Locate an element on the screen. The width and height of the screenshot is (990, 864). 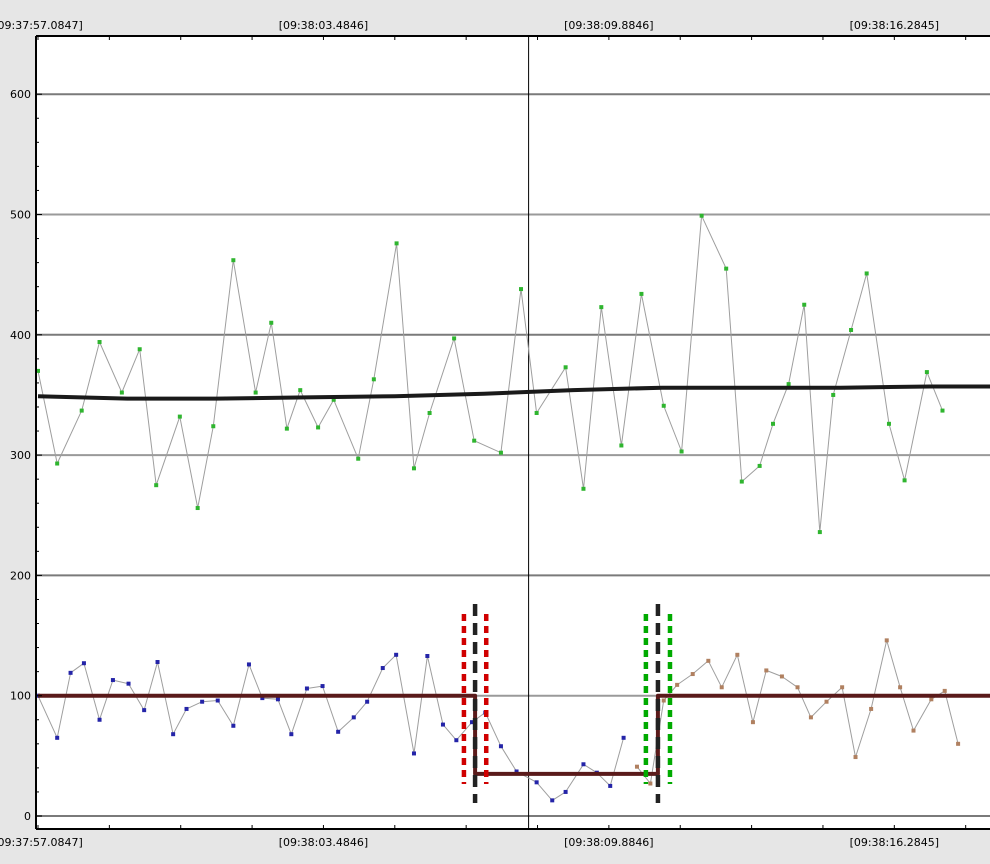
x-tick-label-top: [09:38:09.8846] is located at coordinates (608, 25).